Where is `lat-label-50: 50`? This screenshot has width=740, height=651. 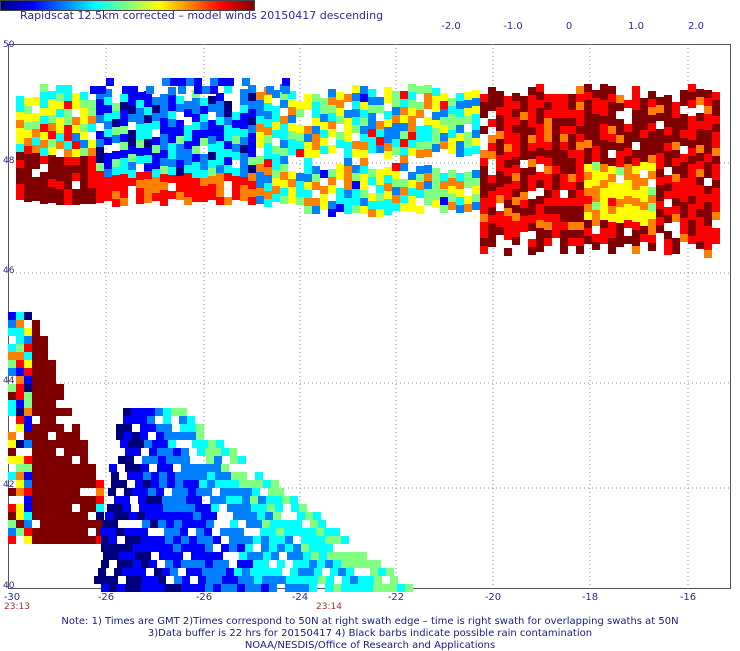 lat-label-50: 50 is located at coordinates (9, 45).